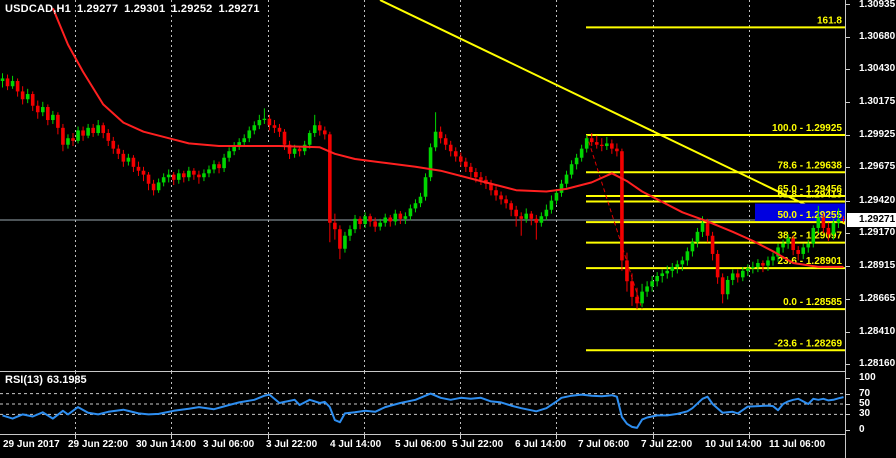  I want to click on rsi-canvas, so click(423, 403).